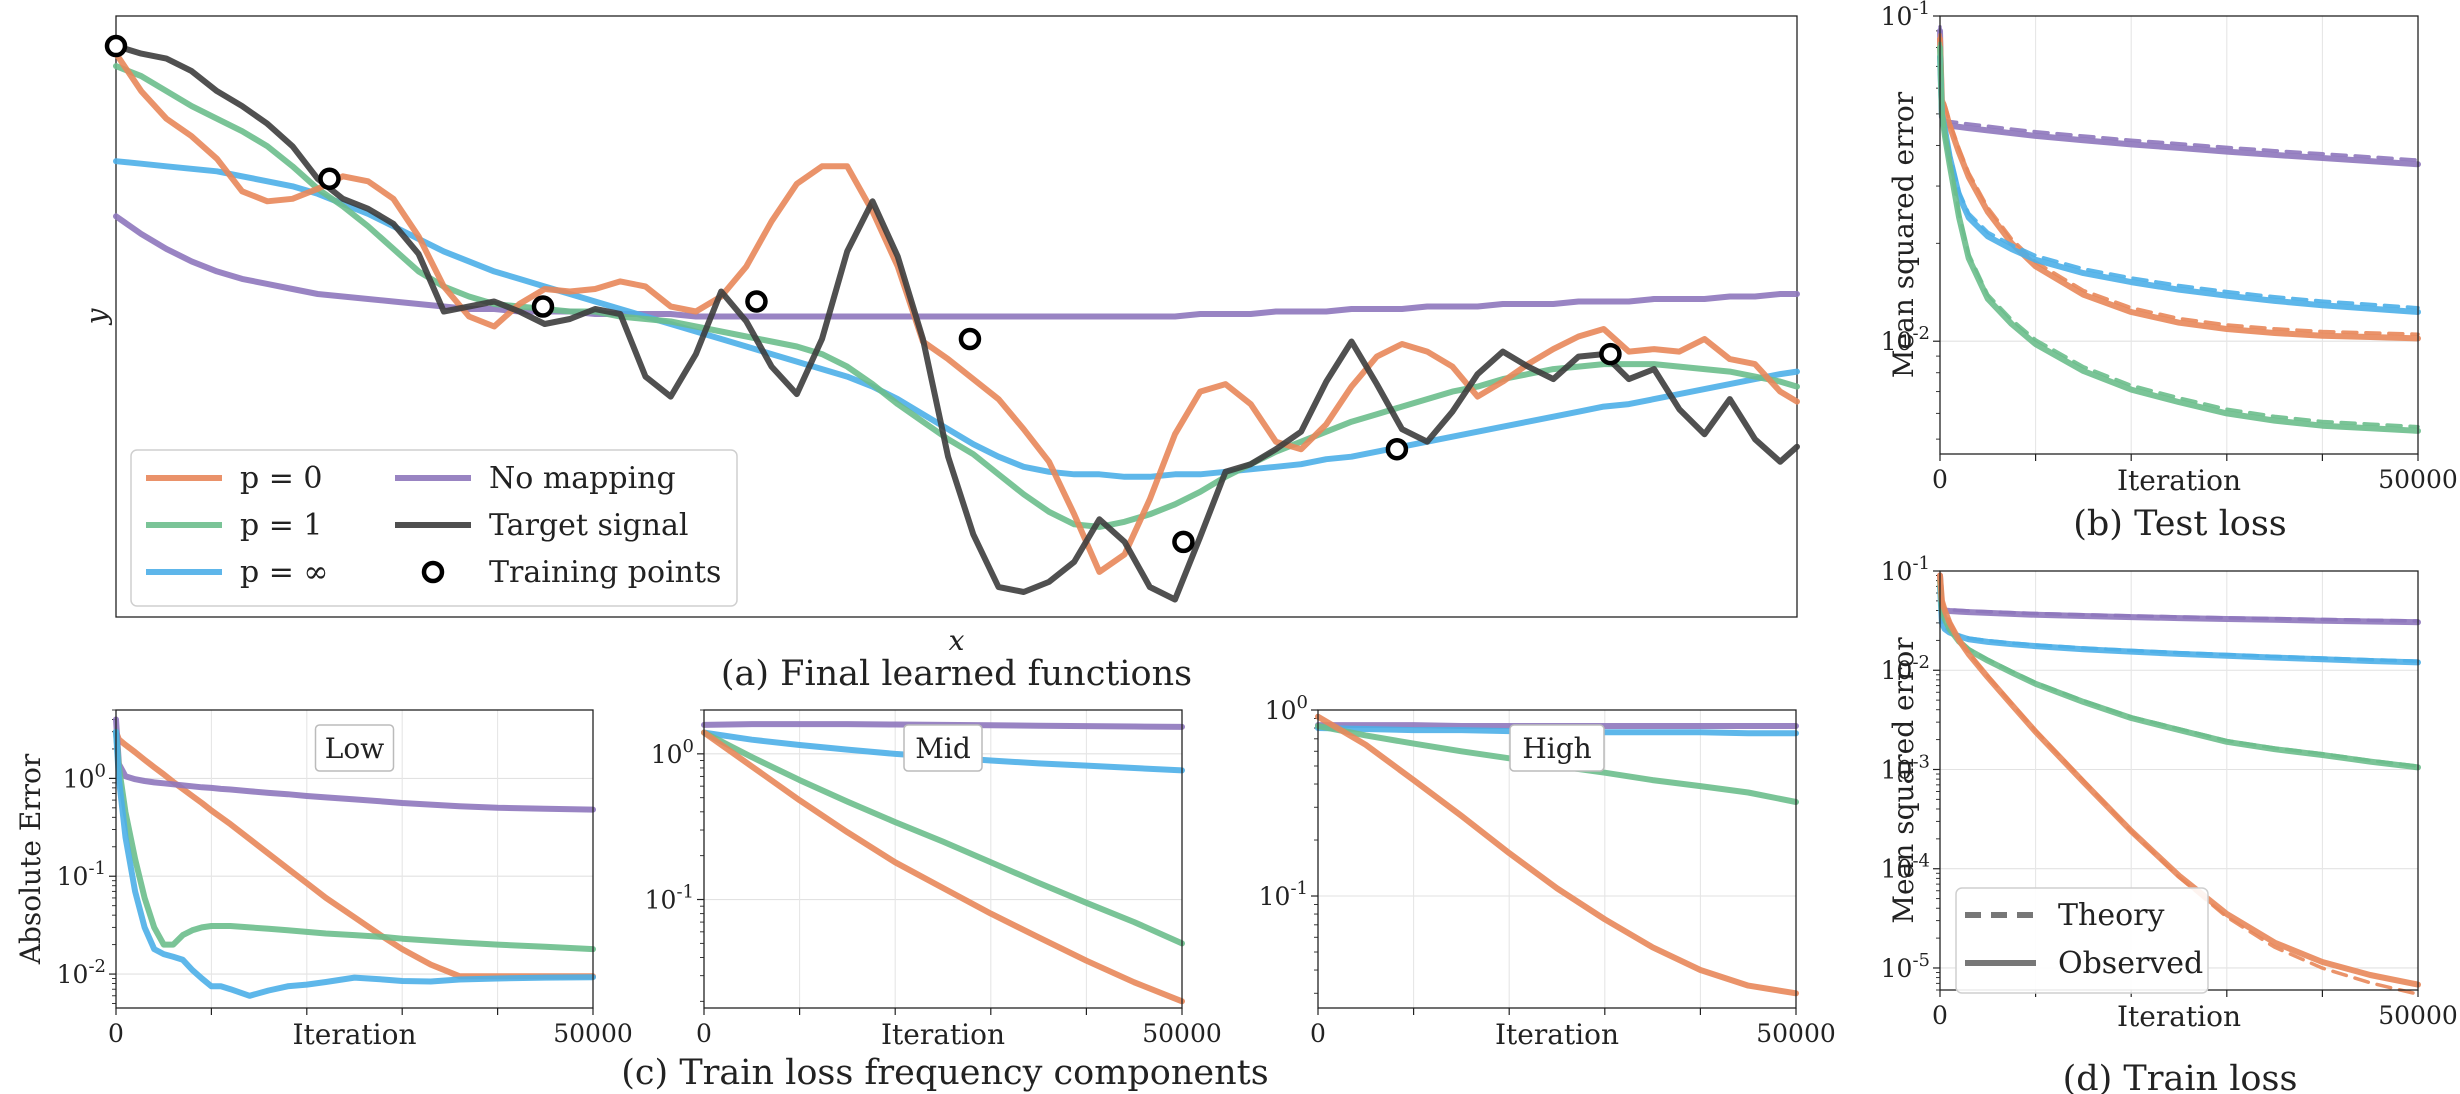 This screenshot has height=1094, width=2460. What do you see at coordinates (1286, 708) in the screenshot?
I see `panel-c-high-ytick-label: 10⁰` at bounding box center [1286, 708].